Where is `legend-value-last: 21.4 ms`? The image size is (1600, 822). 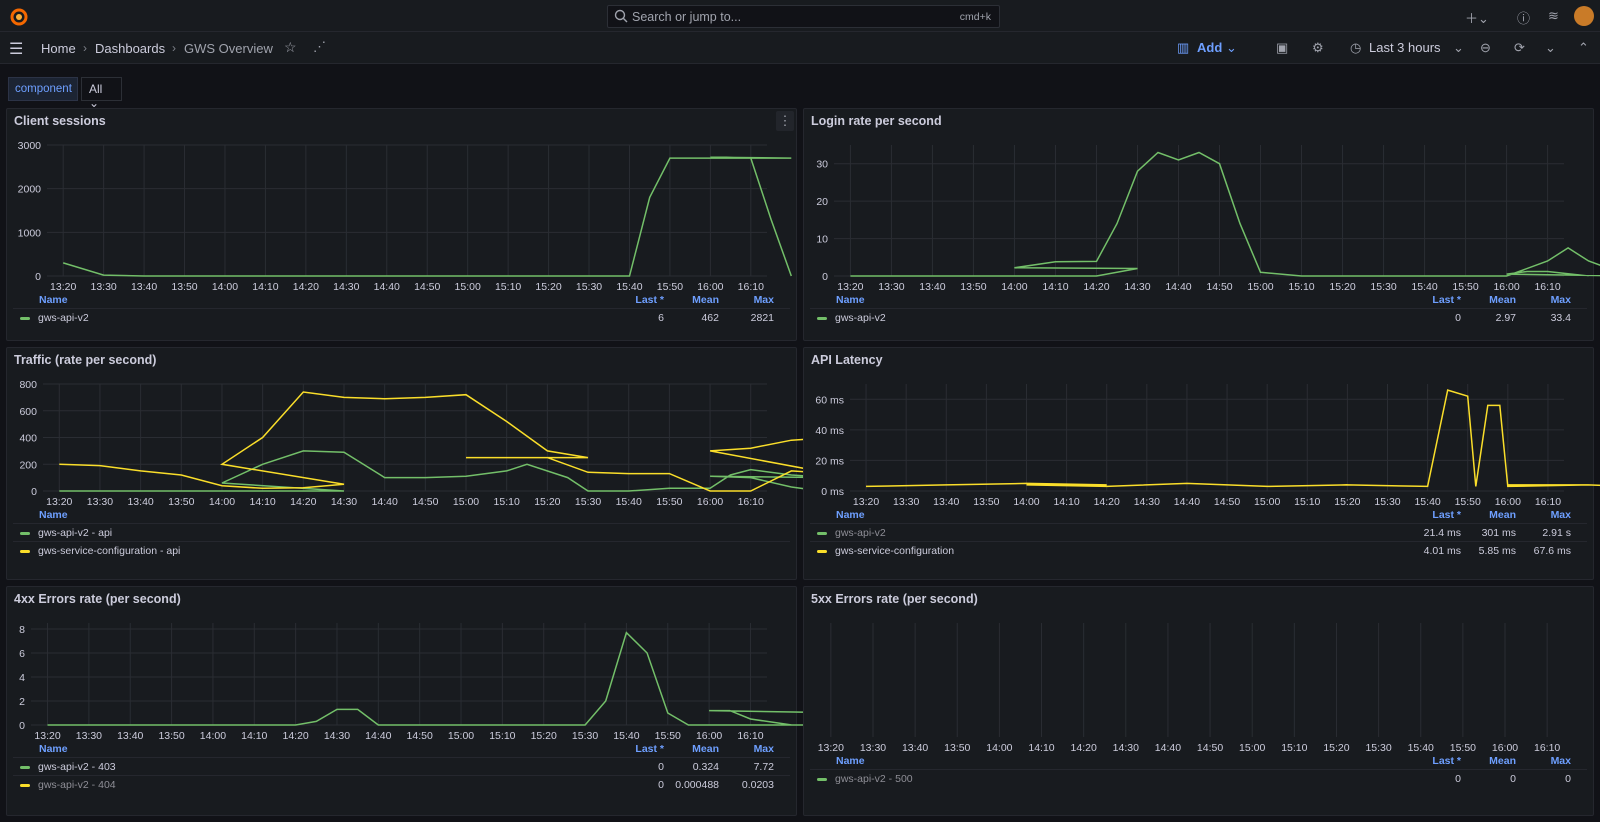 legend-value-last: 21.4 ms is located at coordinates (1442, 533).